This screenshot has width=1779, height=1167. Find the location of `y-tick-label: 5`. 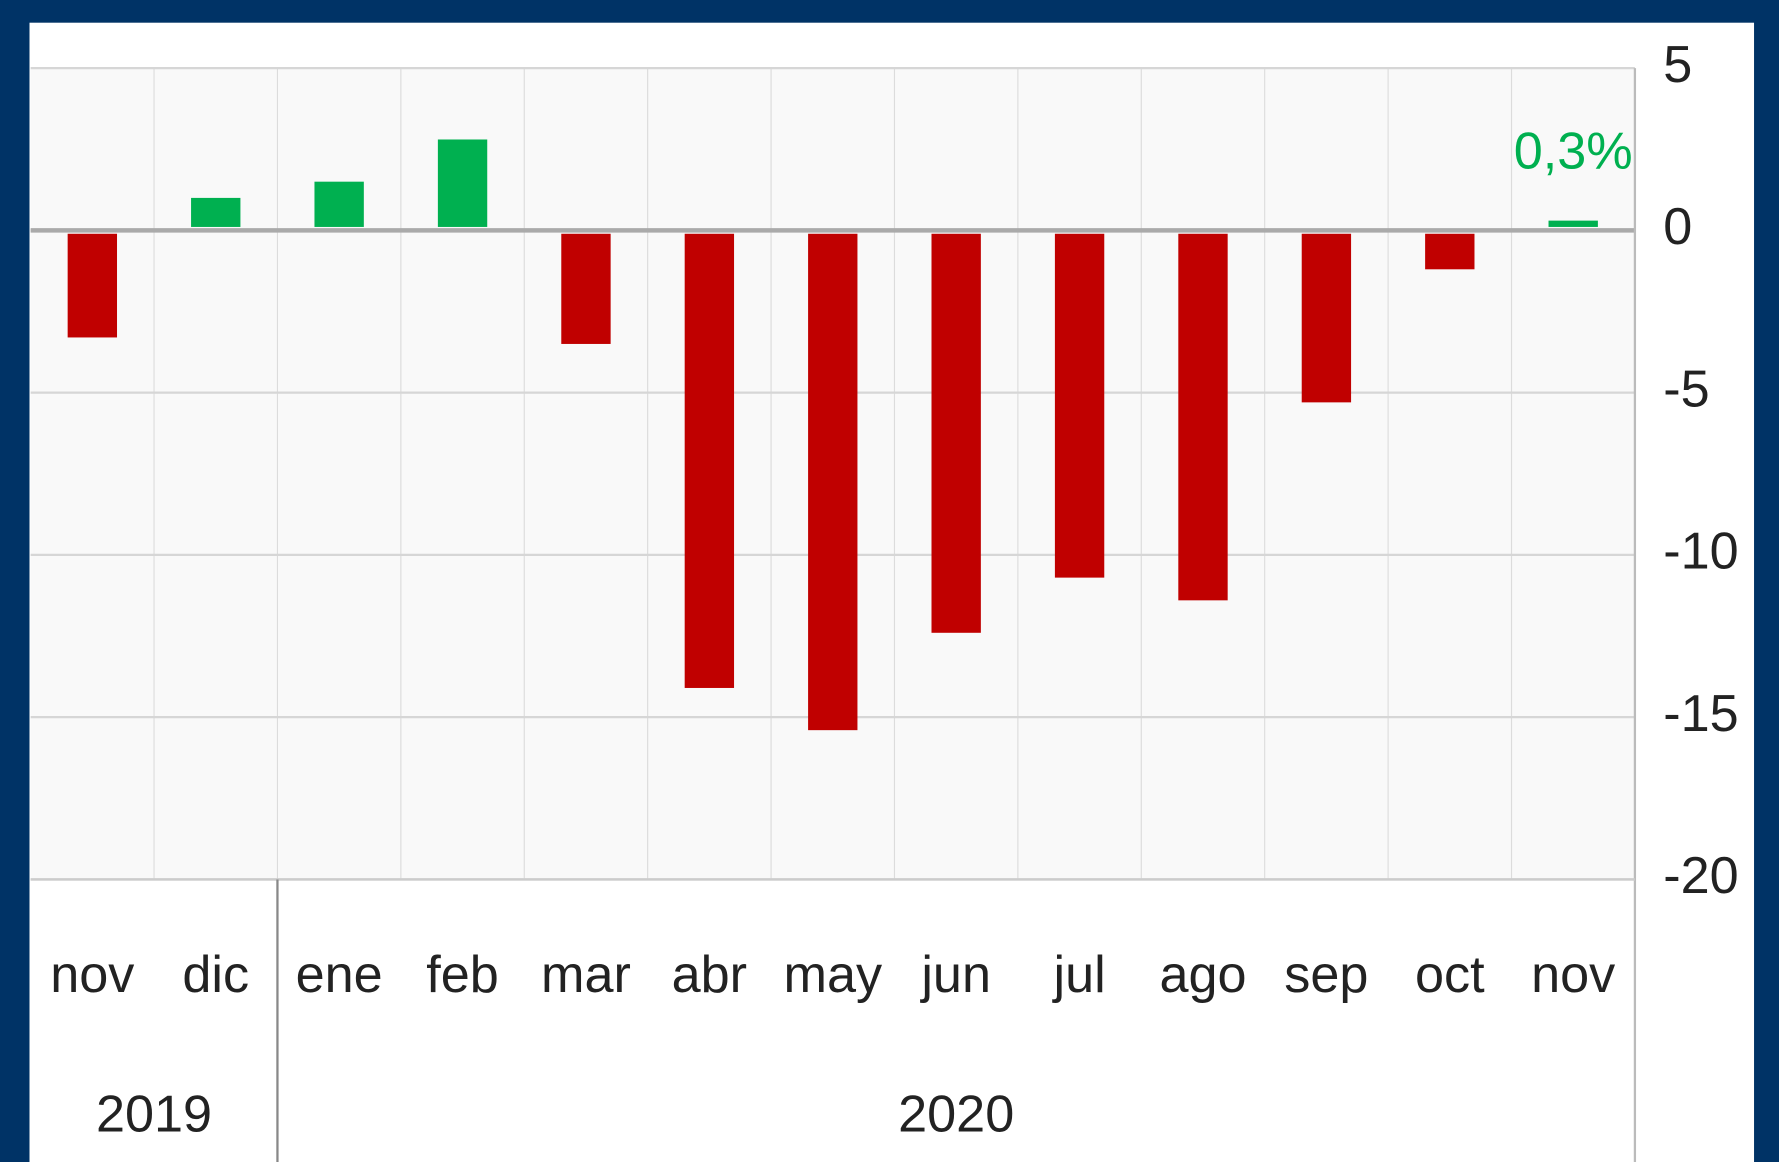

y-tick-label: 5 is located at coordinates (1677, 65).